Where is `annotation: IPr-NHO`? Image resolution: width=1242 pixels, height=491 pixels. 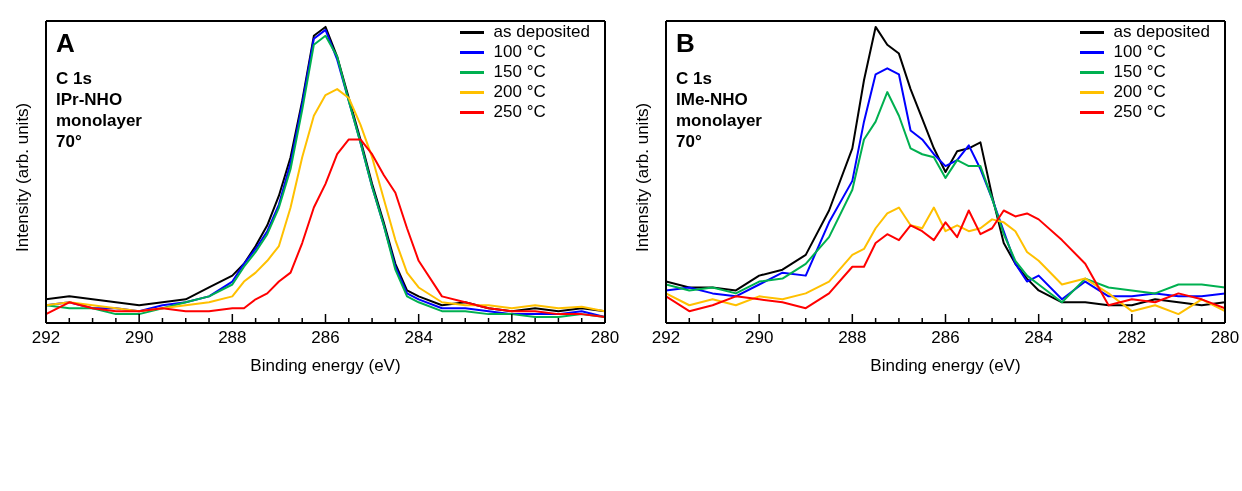 annotation: IPr-NHO is located at coordinates (89, 99).